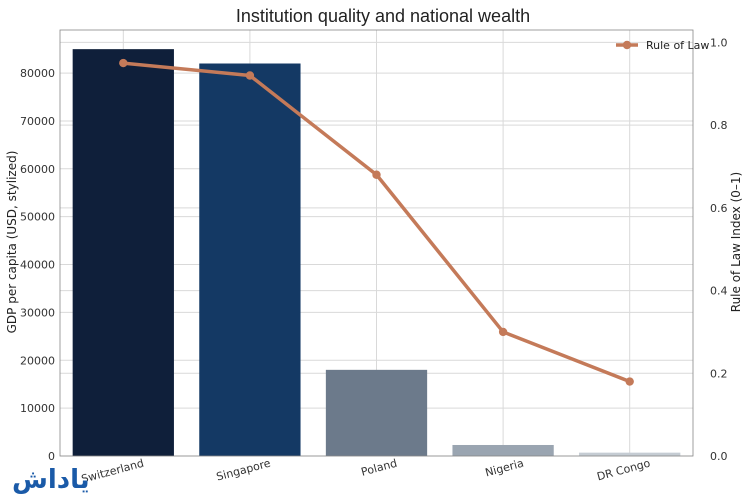 This screenshot has width=750, height=500. What do you see at coordinates (379, 468) in the screenshot?
I see `x-tick-label: Poland` at bounding box center [379, 468].